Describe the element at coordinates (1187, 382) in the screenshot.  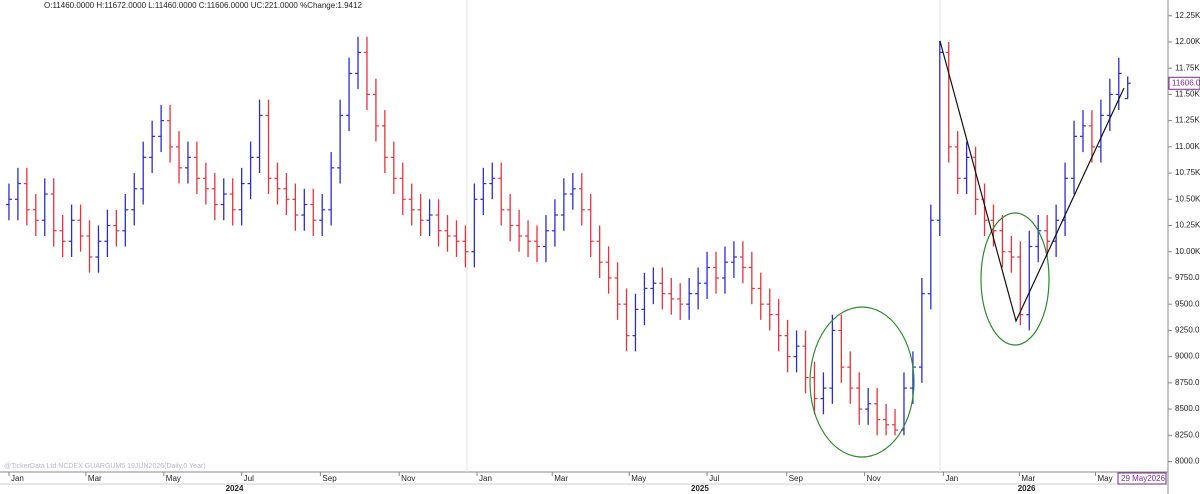
I see `y-tick-label: 8750.0K` at that location.